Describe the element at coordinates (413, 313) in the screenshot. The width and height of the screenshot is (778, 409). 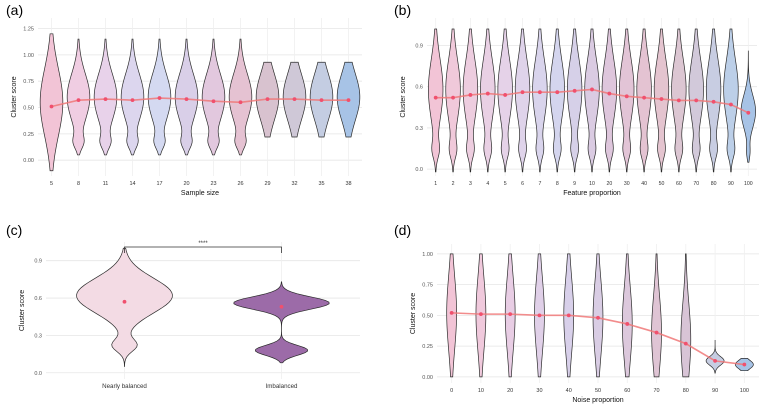
I see `y-axis-title: Cluster score` at that location.